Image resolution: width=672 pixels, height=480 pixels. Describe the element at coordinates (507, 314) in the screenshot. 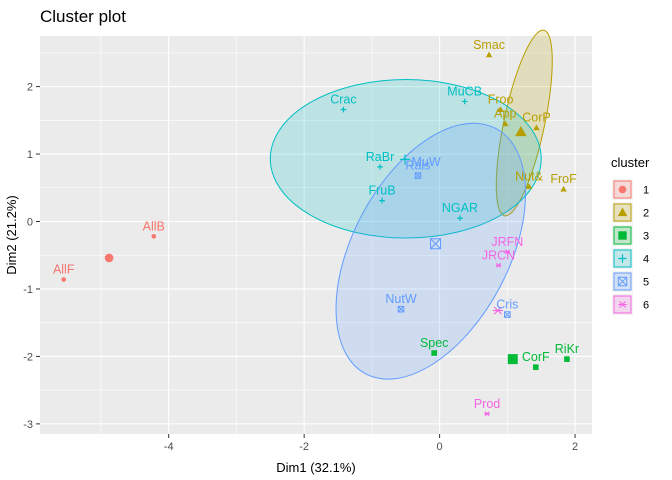

I see `point-Cris` at that location.